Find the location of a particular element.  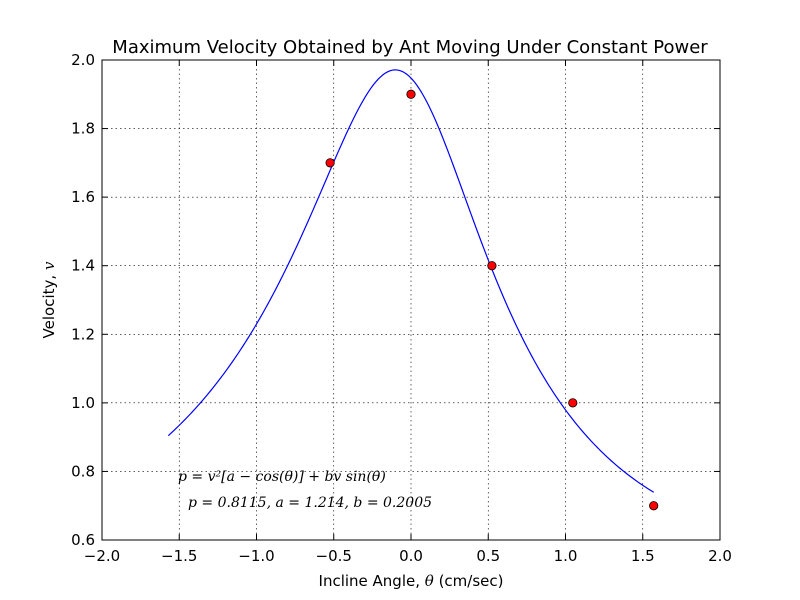

x-axis-label: Incline Angle, θ (cm/sec) is located at coordinates (411, 581).